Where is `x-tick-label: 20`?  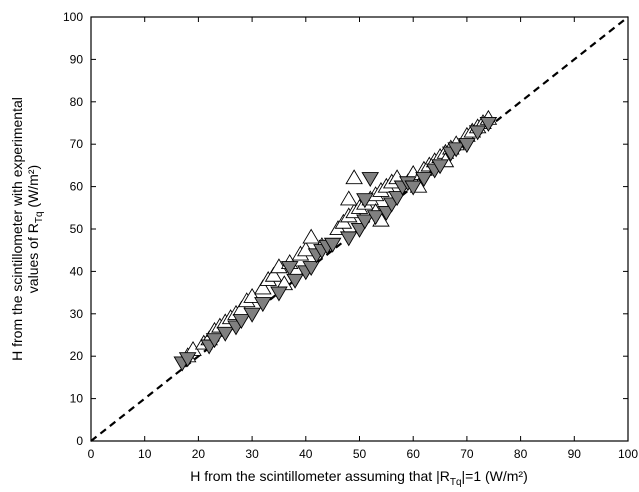
x-tick-label: 20 is located at coordinates (199, 454).